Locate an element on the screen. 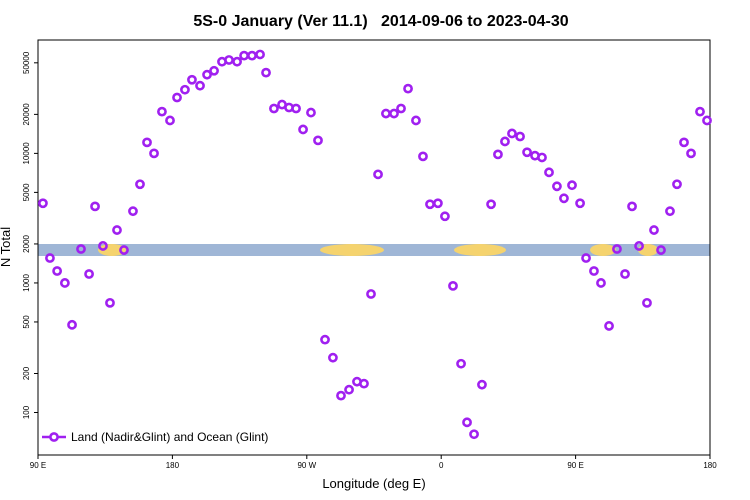  y-tick-label: 200 is located at coordinates (26, 373).